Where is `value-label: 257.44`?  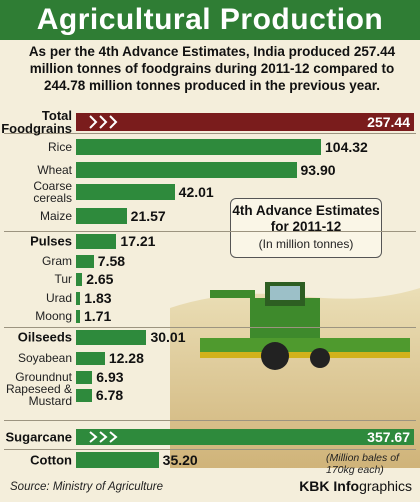
value-label: 257.44 is located at coordinates (388, 122).